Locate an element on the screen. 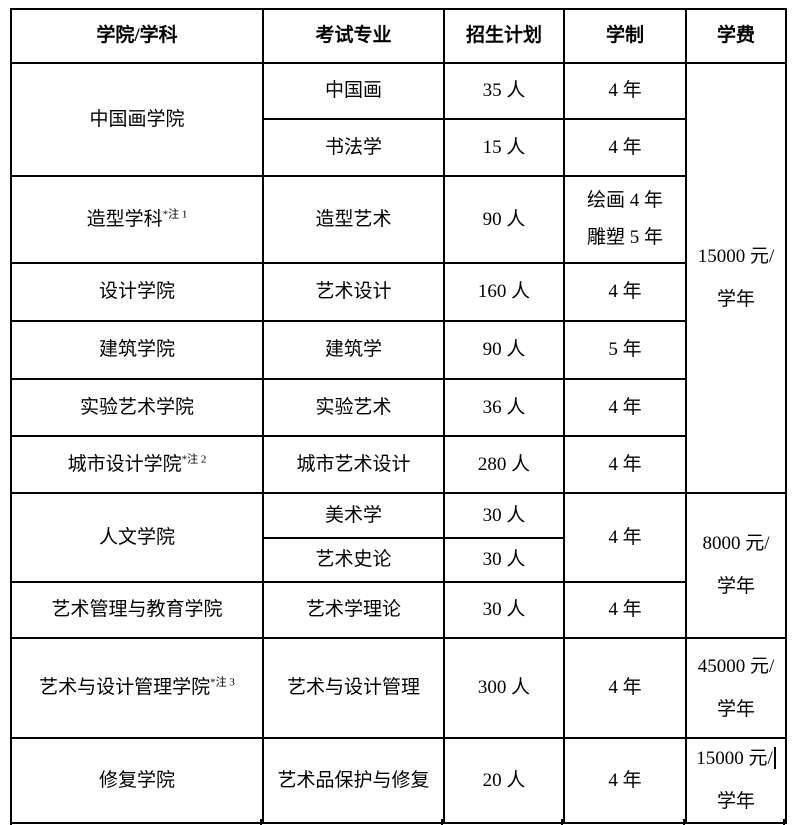 This screenshot has width=794, height=825. table-row: 实验艺术学院 实验艺术 36 人 4 年 is located at coordinates (398, 407).